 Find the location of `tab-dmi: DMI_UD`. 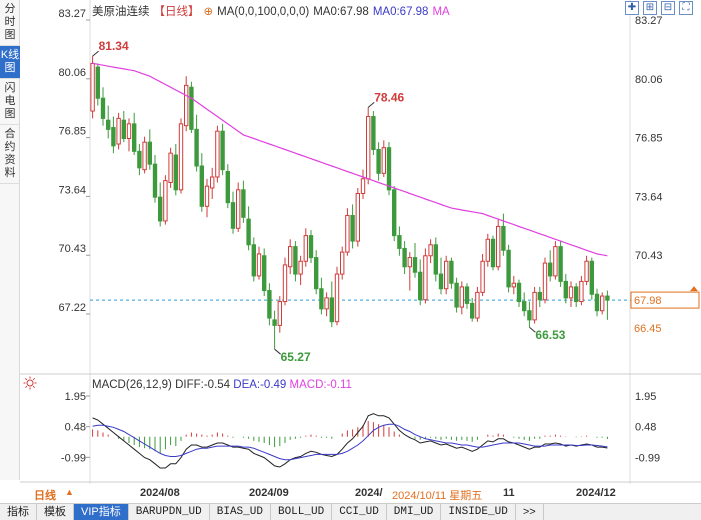

tab-dmi: DMI_UD is located at coordinates (414, 512).